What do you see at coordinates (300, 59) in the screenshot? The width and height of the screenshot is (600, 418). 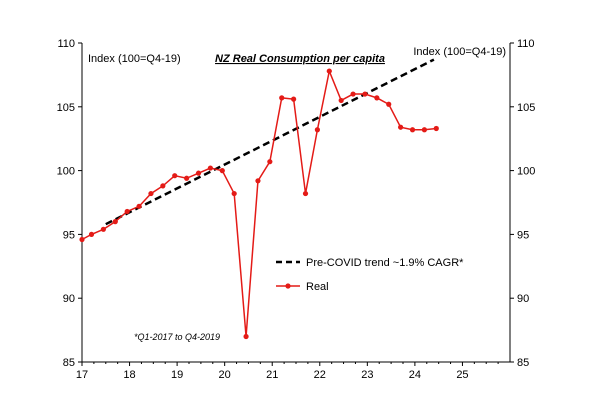 I see `chart-title: NZ Real Consumption per capita` at bounding box center [300, 59].